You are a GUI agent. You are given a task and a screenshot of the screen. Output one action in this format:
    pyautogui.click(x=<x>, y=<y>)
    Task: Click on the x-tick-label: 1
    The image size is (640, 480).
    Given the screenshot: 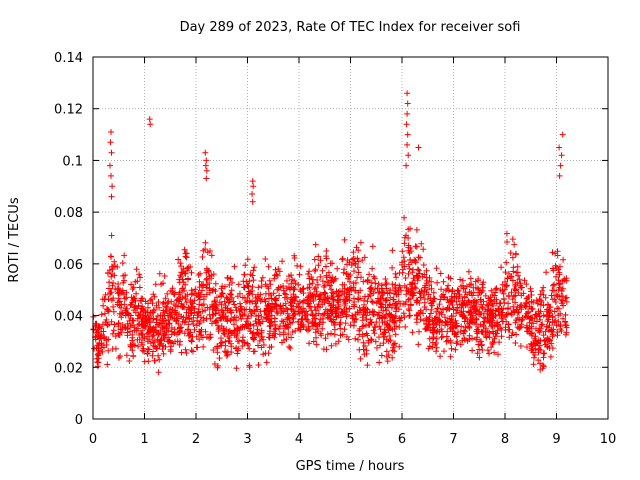 What is the action you would take?
    pyautogui.click(x=144, y=439)
    